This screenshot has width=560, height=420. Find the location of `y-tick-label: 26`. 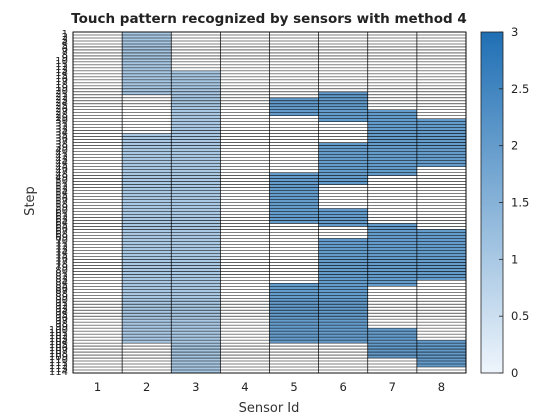

y-tick-label: 26 is located at coordinates (61, 109).